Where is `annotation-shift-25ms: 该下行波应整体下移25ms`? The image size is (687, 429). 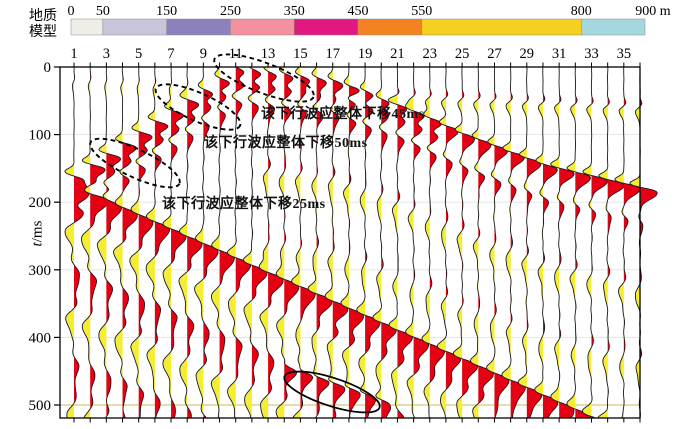 annotation-shift-25ms: 该下行波应整体下移25ms is located at coordinates (244, 204).